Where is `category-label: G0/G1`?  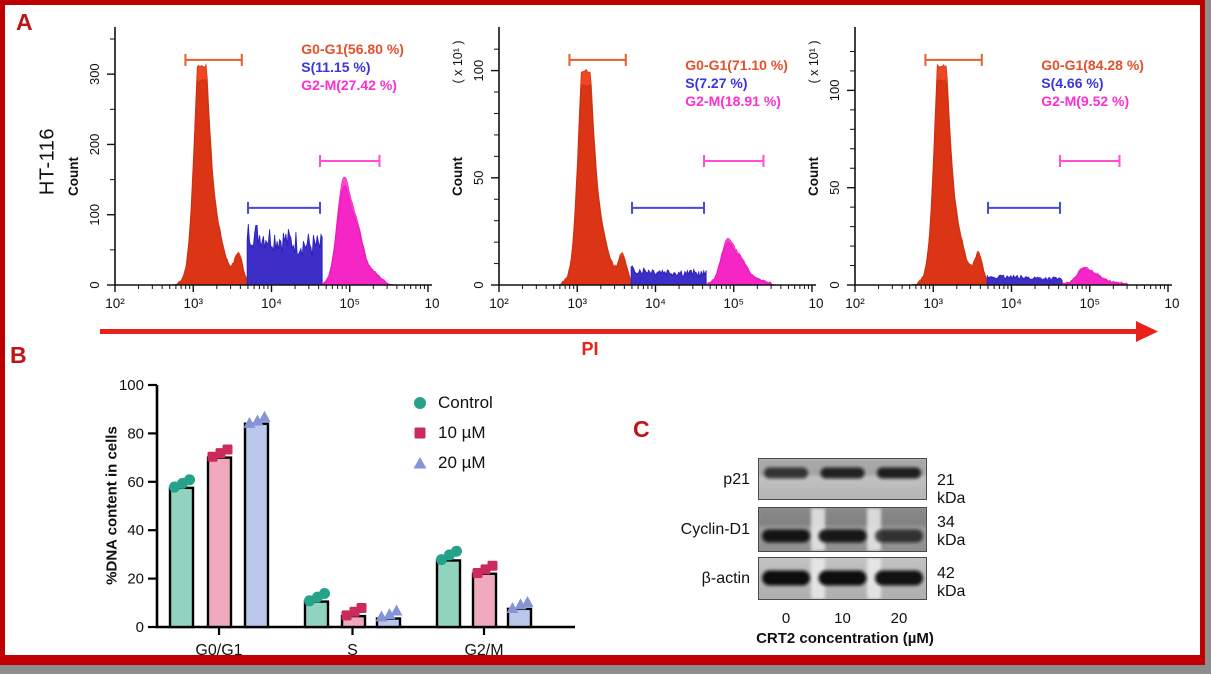
category-label: G0/G1 is located at coordinates (218, 650).